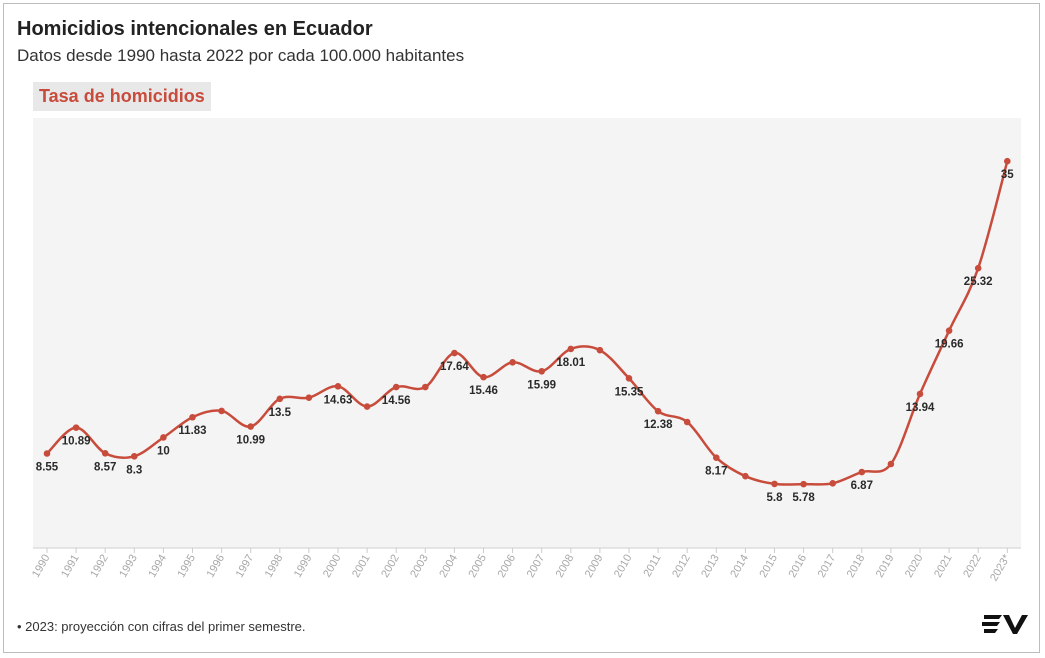 The height and width of the screenshot is (658, 1045). What do you see at coordinates (541, 385) in the screenshot?
I see `data-label: 15.99` at bounding box center [541, 385].